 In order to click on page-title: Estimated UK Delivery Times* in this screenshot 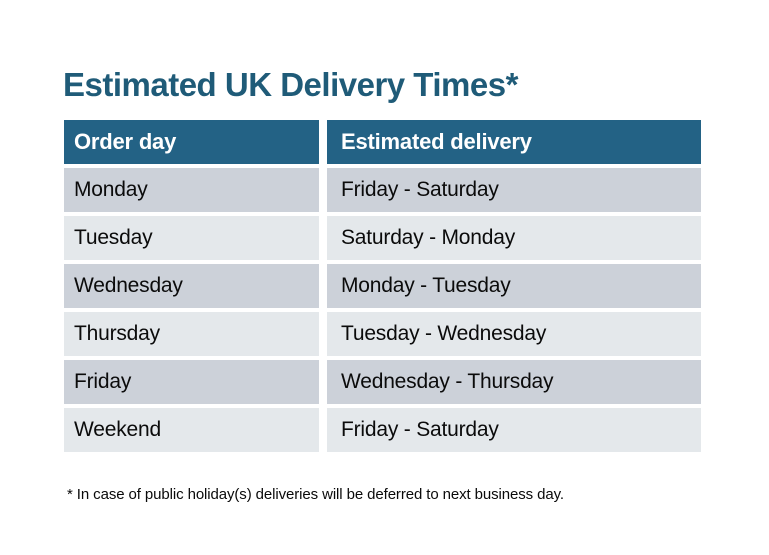, I will do `click(290, 85)`.